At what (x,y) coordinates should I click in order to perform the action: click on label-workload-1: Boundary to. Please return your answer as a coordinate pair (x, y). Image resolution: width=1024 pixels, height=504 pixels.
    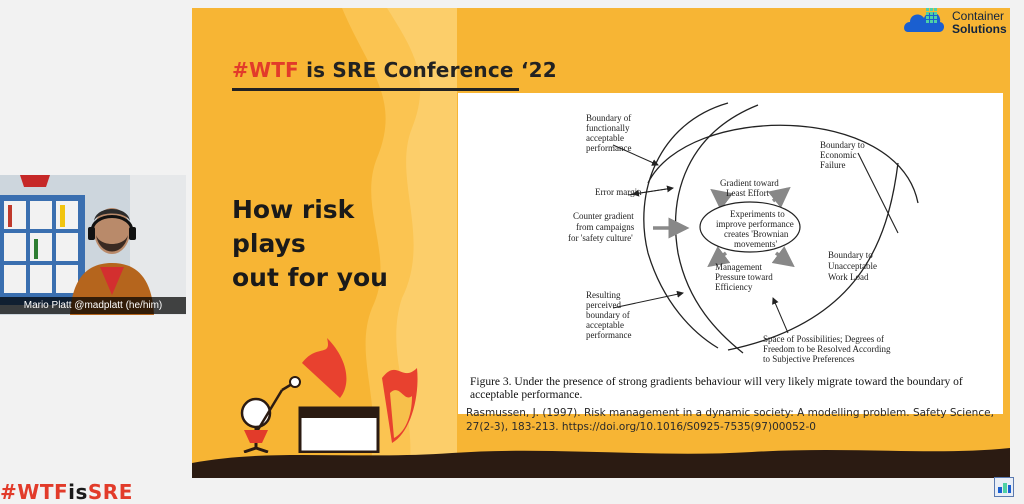
    Looking at the image, I should click on (850, 255).